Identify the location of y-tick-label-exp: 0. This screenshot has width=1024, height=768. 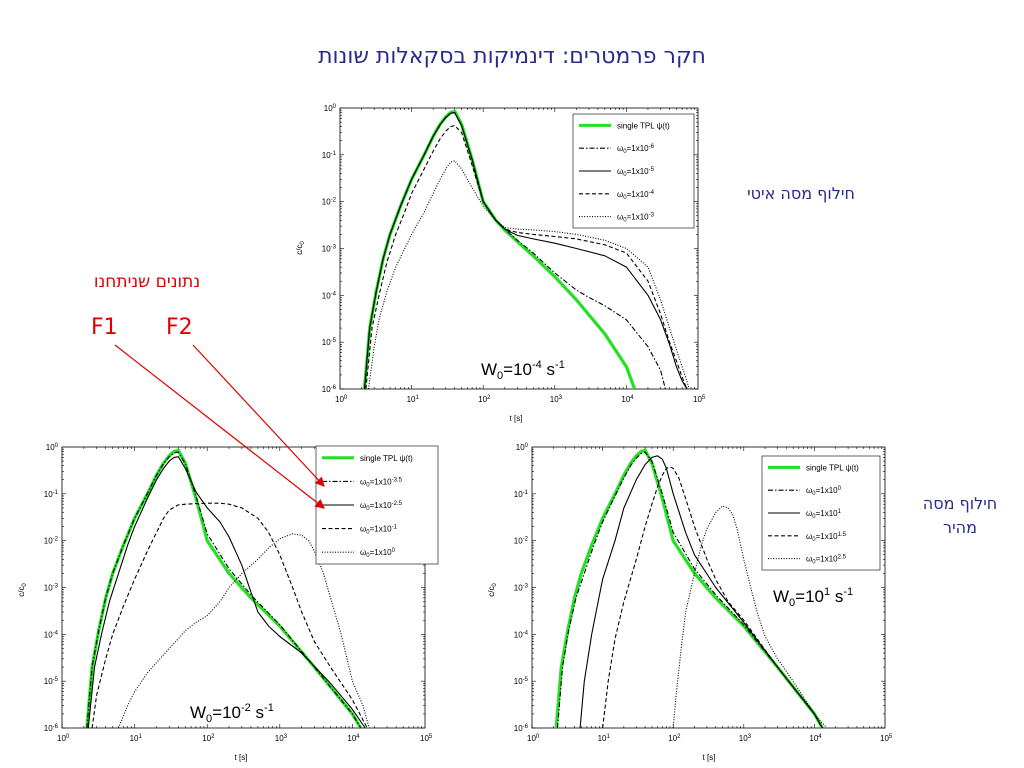
(335, 107).